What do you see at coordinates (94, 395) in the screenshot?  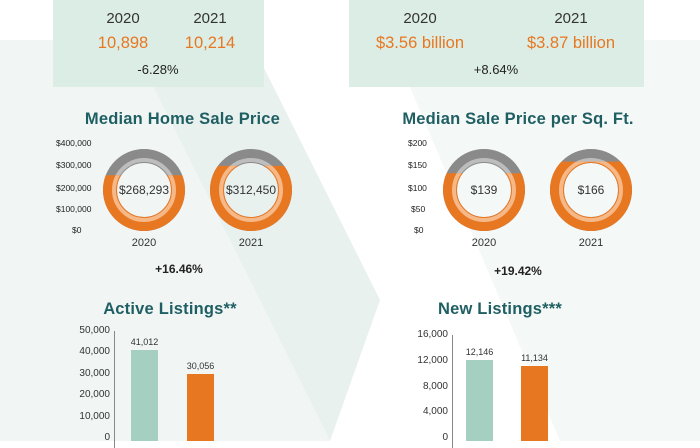 I see `y-tick-label: 20,000` at bounding box center [94, 395].